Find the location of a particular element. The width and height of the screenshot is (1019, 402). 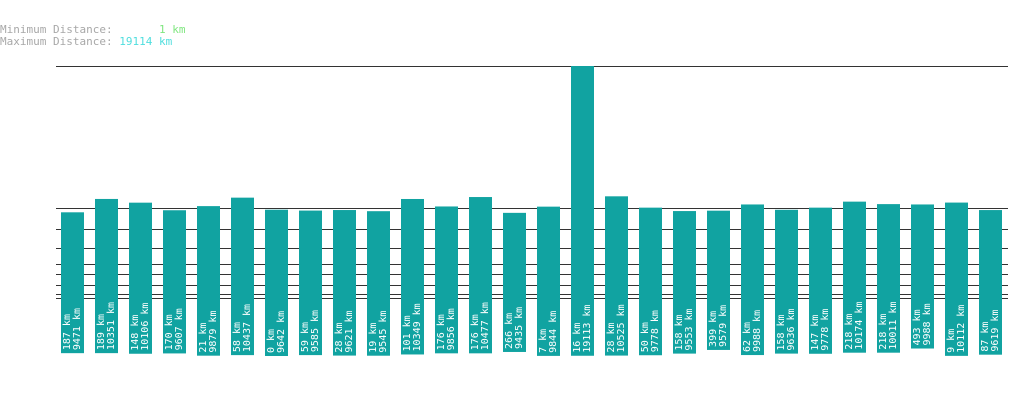

bar-top-label-15: 19113 km is located at coordinates (587, 329).